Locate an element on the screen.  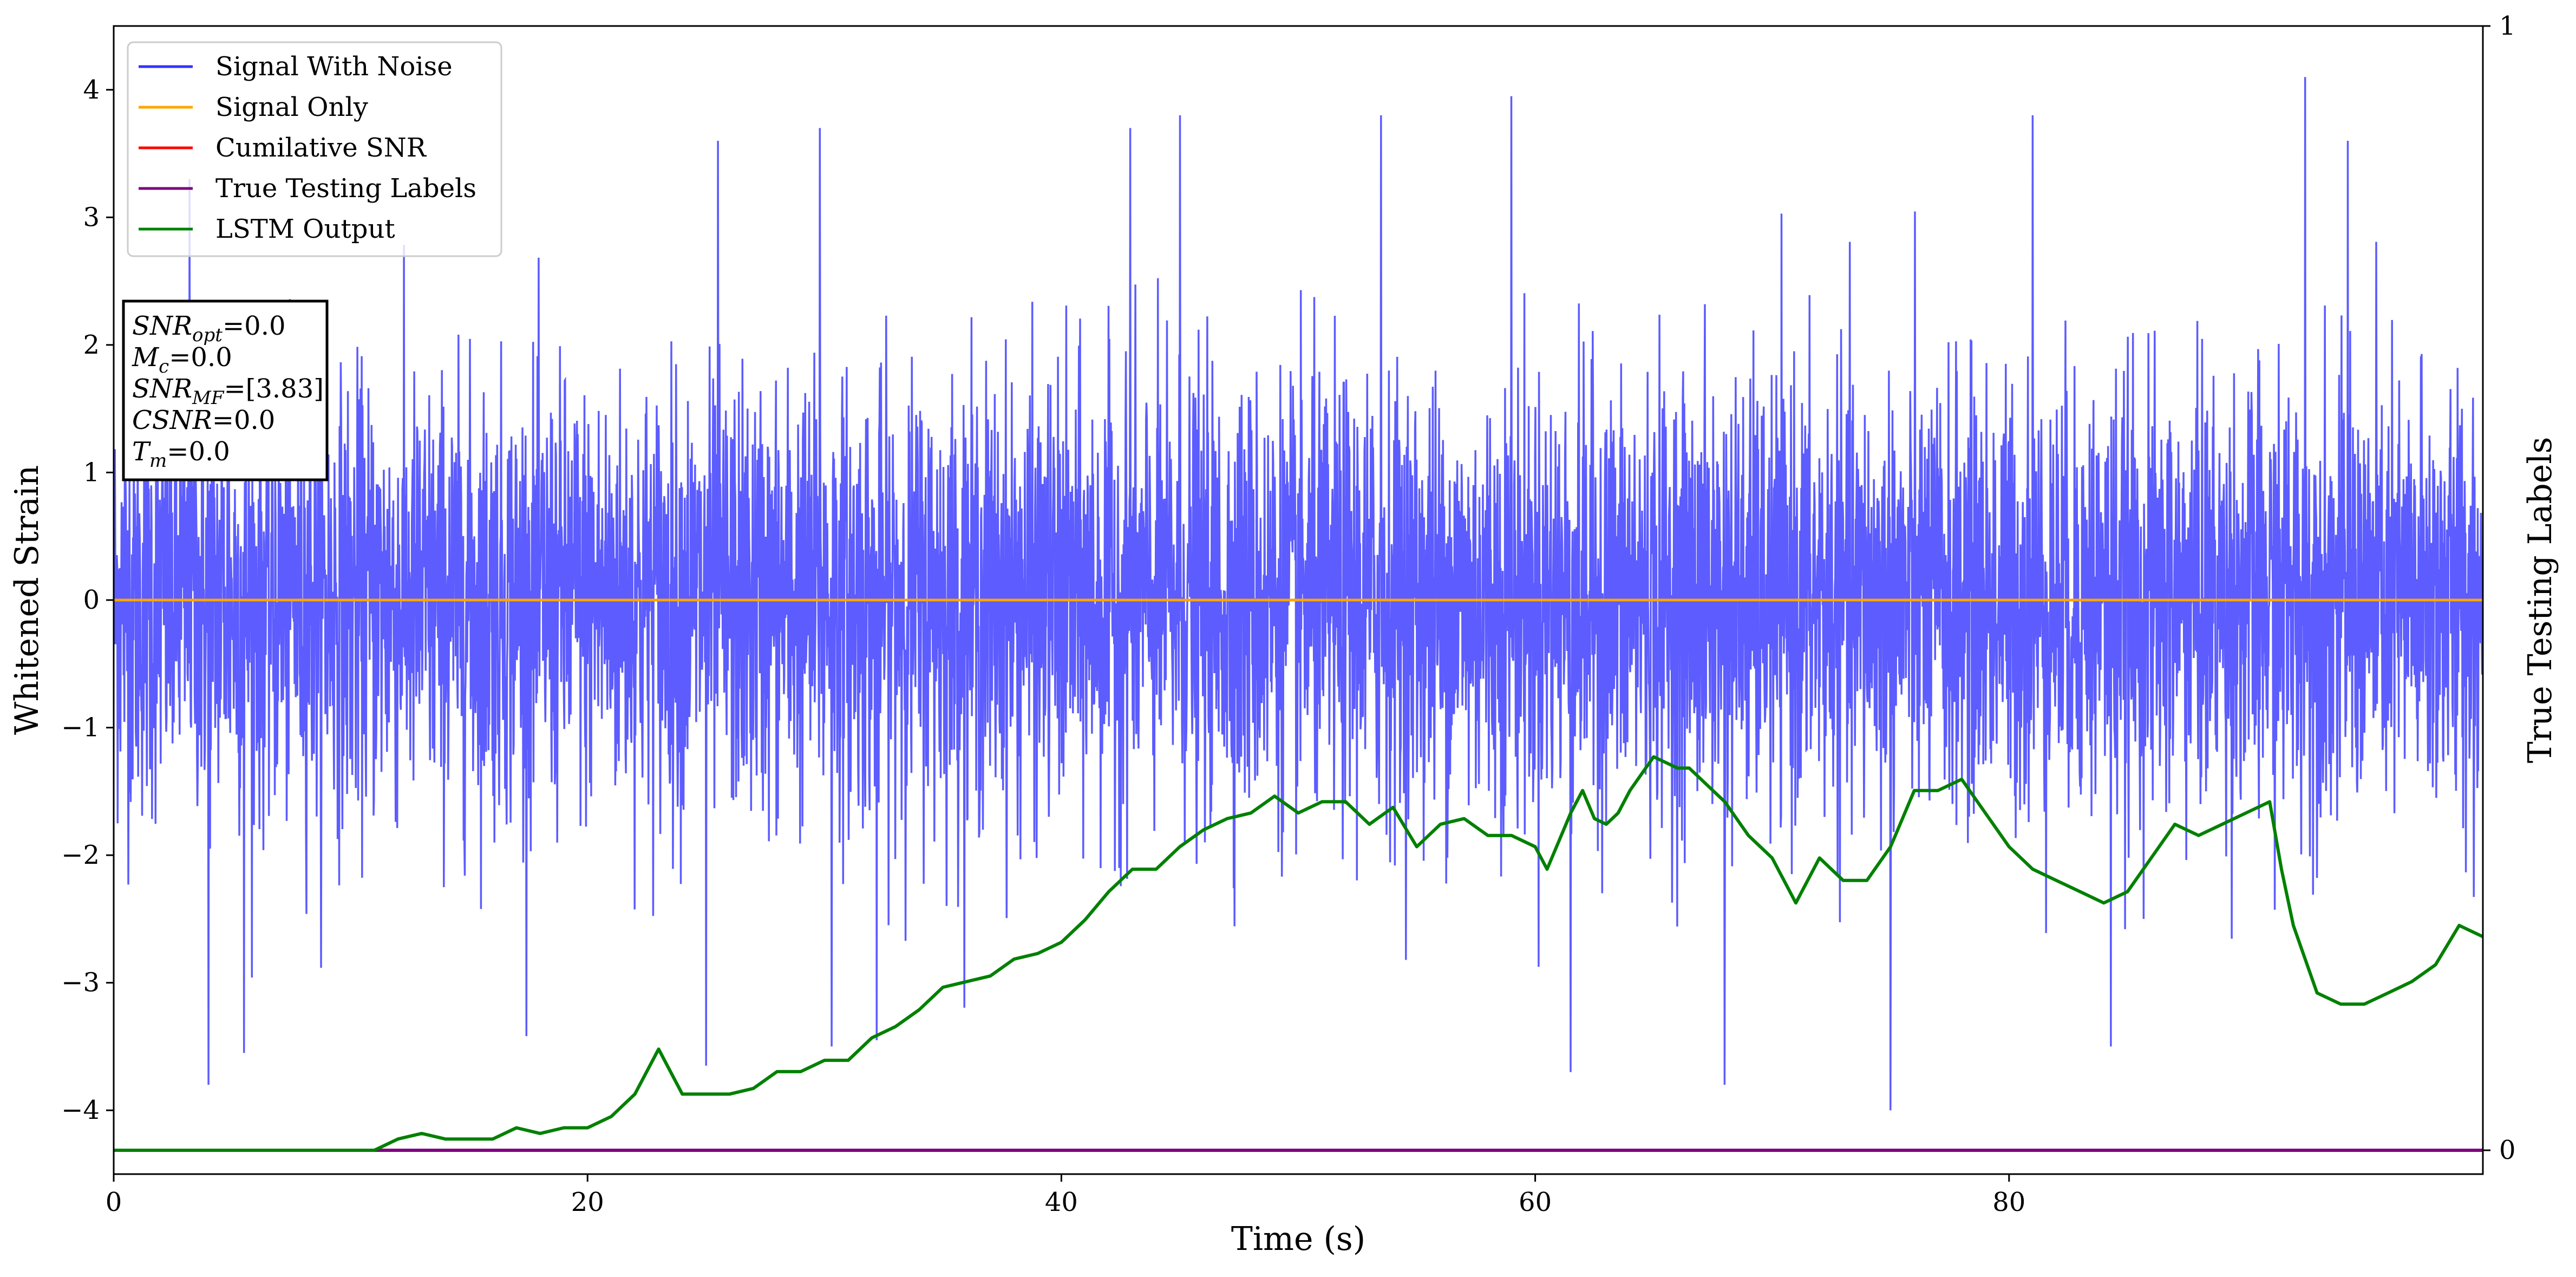
legend-frame is located at coordinates (315, 149).